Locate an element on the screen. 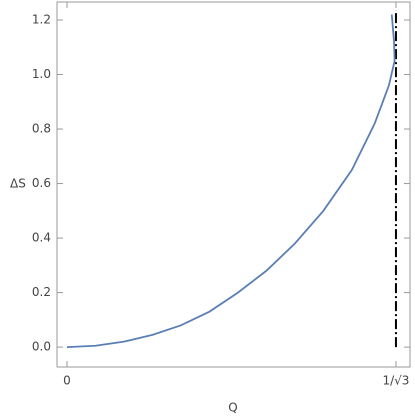 The height and width of the screenshot is (418, 415). y-tick-label: 0.6 is located at coordinates (41, 183).